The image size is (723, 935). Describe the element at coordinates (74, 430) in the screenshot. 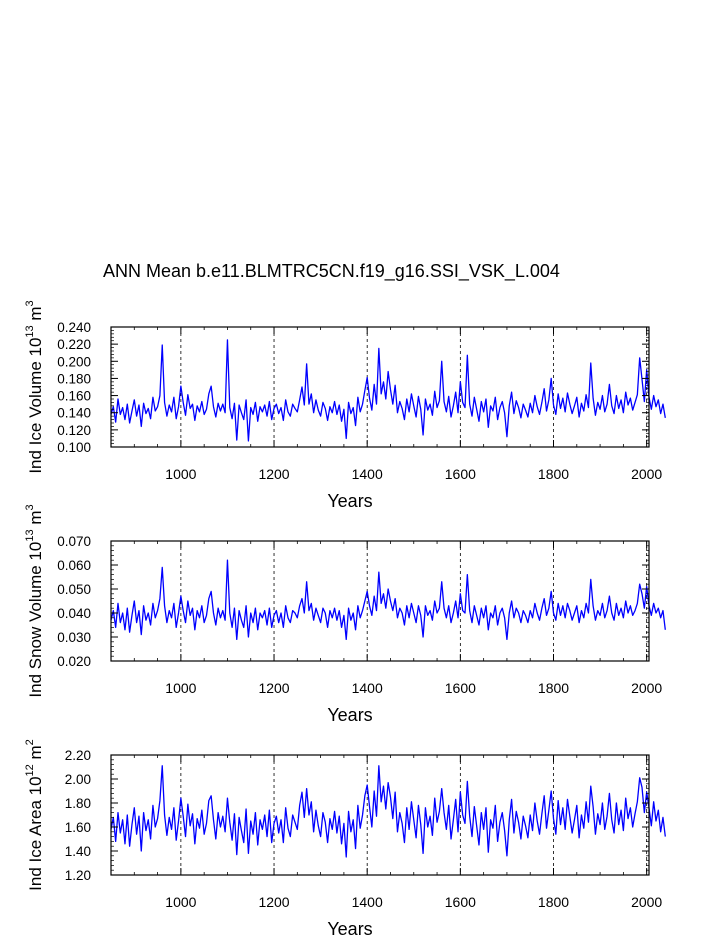

I see `y-tick-label: 0.120` at that location.